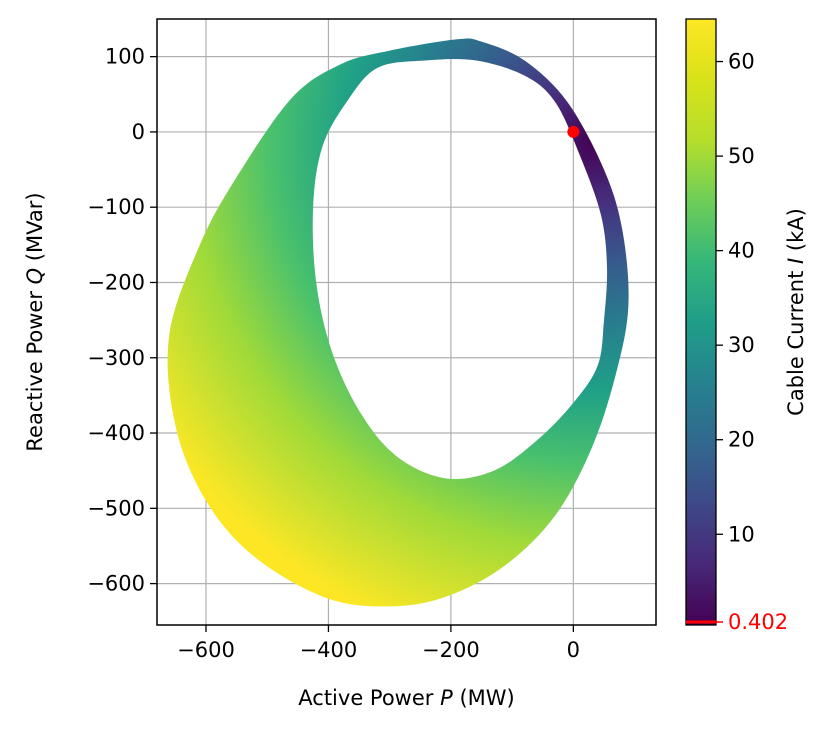 The width and height of the screenshot is (829, 735). Describe the element at coordinates (116, 207) in the screenshot. I see `y-tick-label: −100` at that location.